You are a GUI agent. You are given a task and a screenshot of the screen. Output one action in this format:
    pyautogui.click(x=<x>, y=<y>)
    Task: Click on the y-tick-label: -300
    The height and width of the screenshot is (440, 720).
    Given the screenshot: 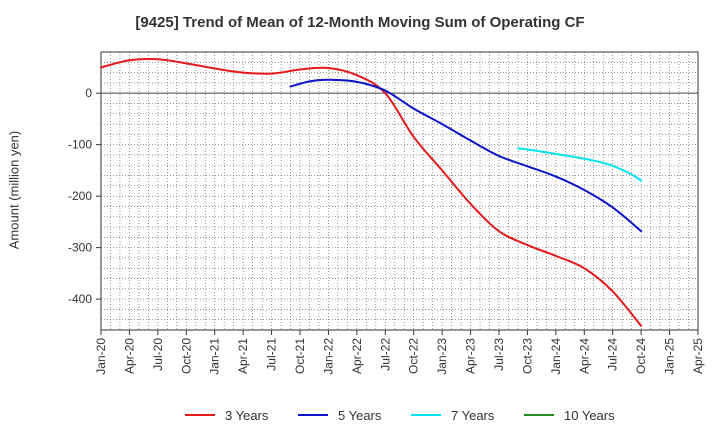 What is the action you would take?
    pyautogui.click(x=80, y=248)
    